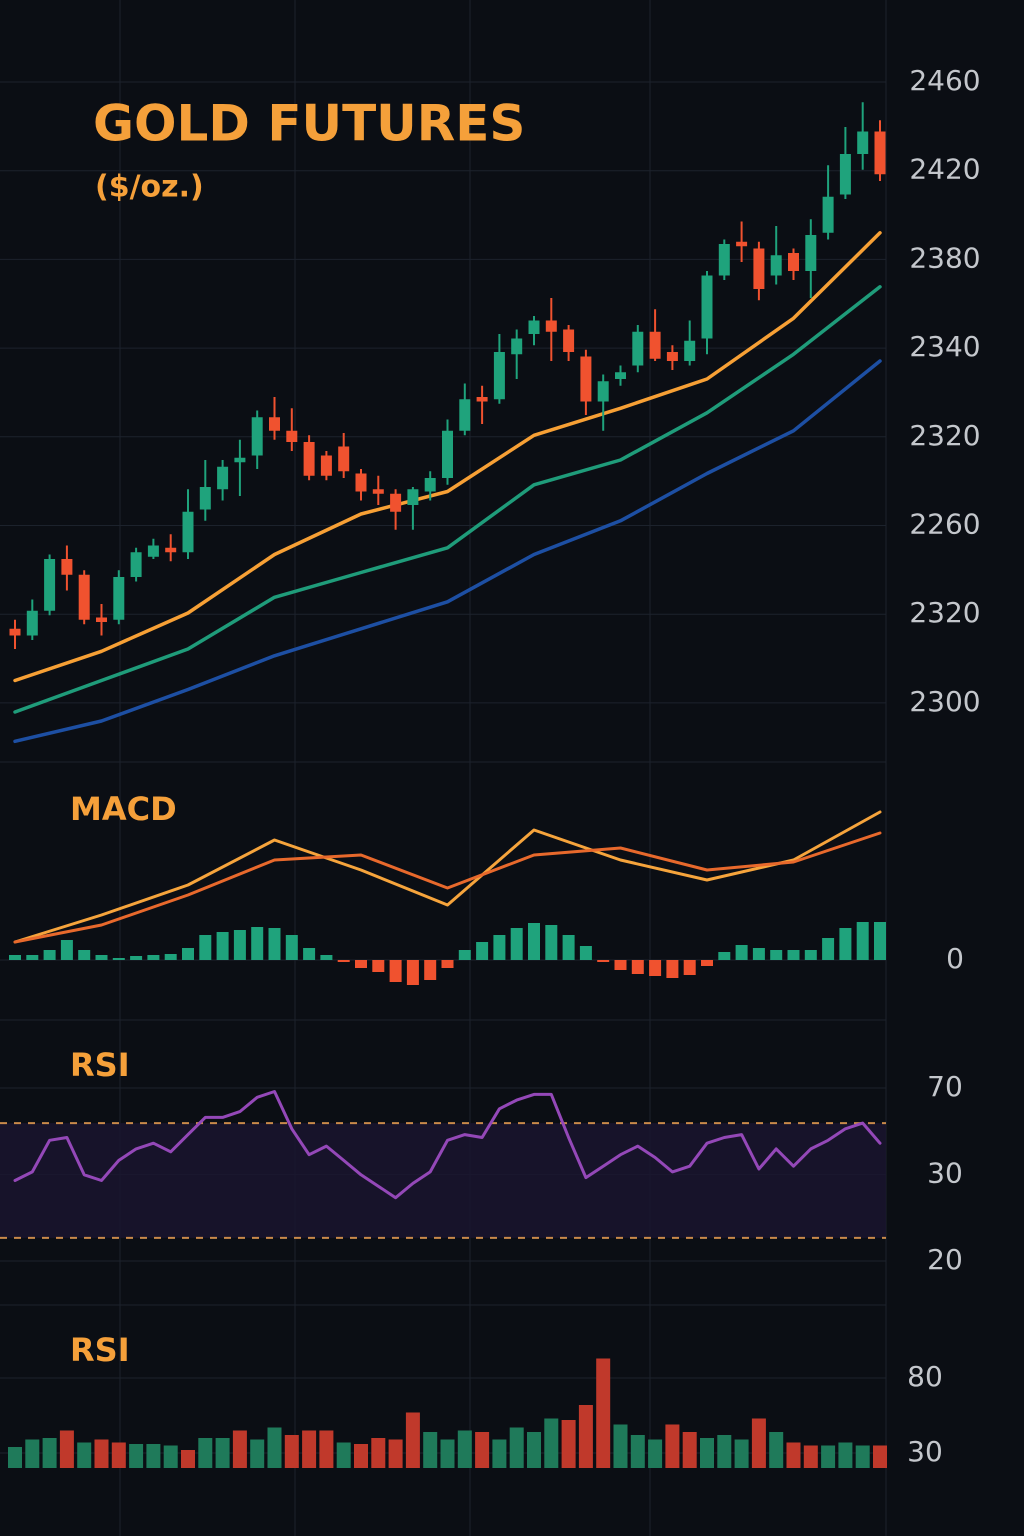 The image size is (1024, 1536). Describe the element at coordinates (945, 1086) in the screenshot. I see `y-tick-label: 70` at that location.